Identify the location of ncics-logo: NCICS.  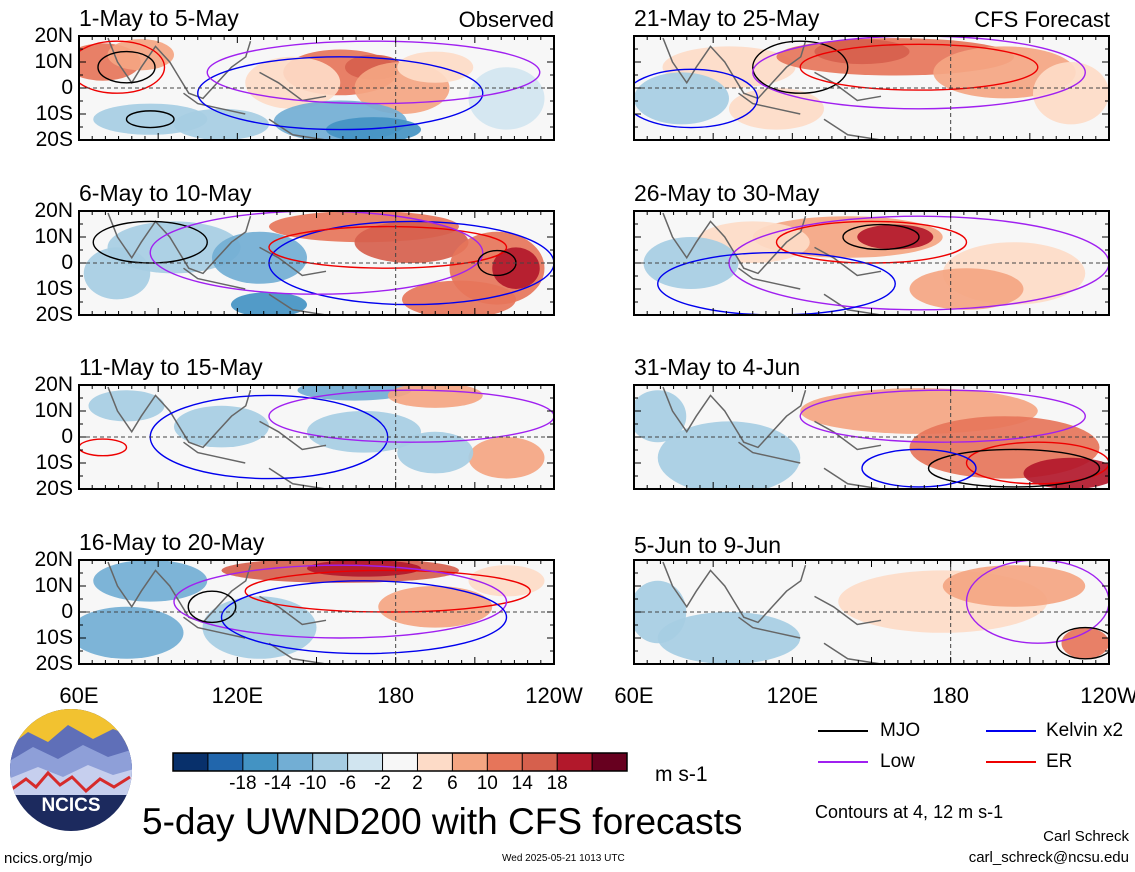
(71, 770).